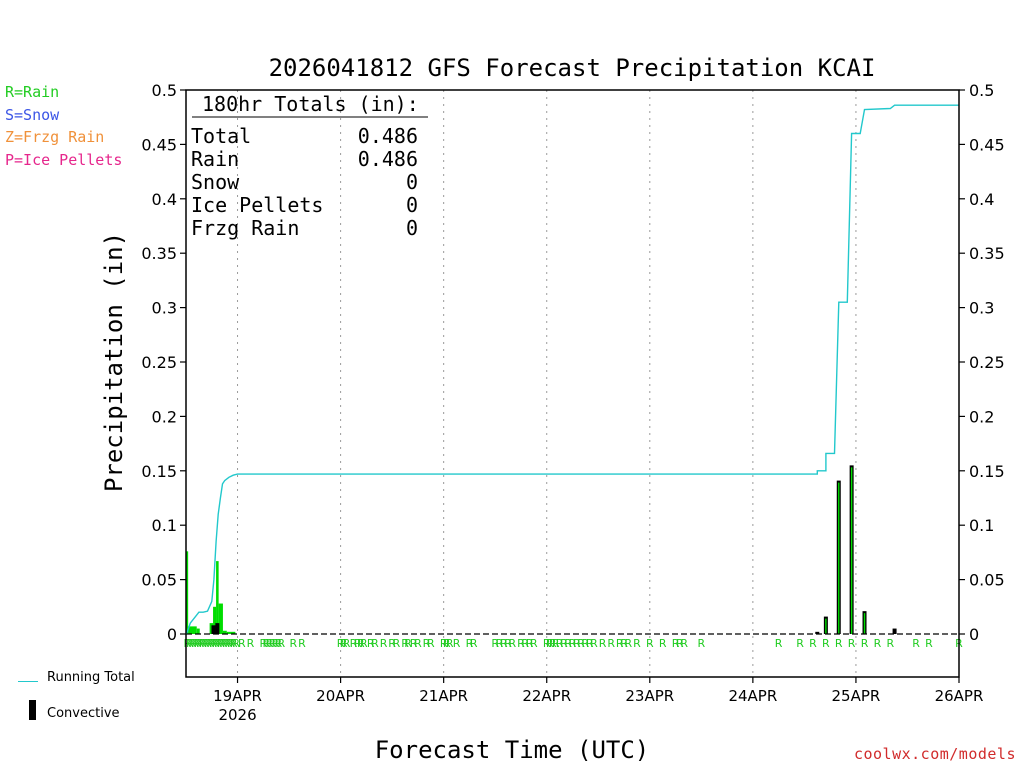 The image size is (1024, 768). What do you see at coordinates (649, 696) in the screenshot?
I see `x-tick-label: 23APR` at bounding box center [649, 696].